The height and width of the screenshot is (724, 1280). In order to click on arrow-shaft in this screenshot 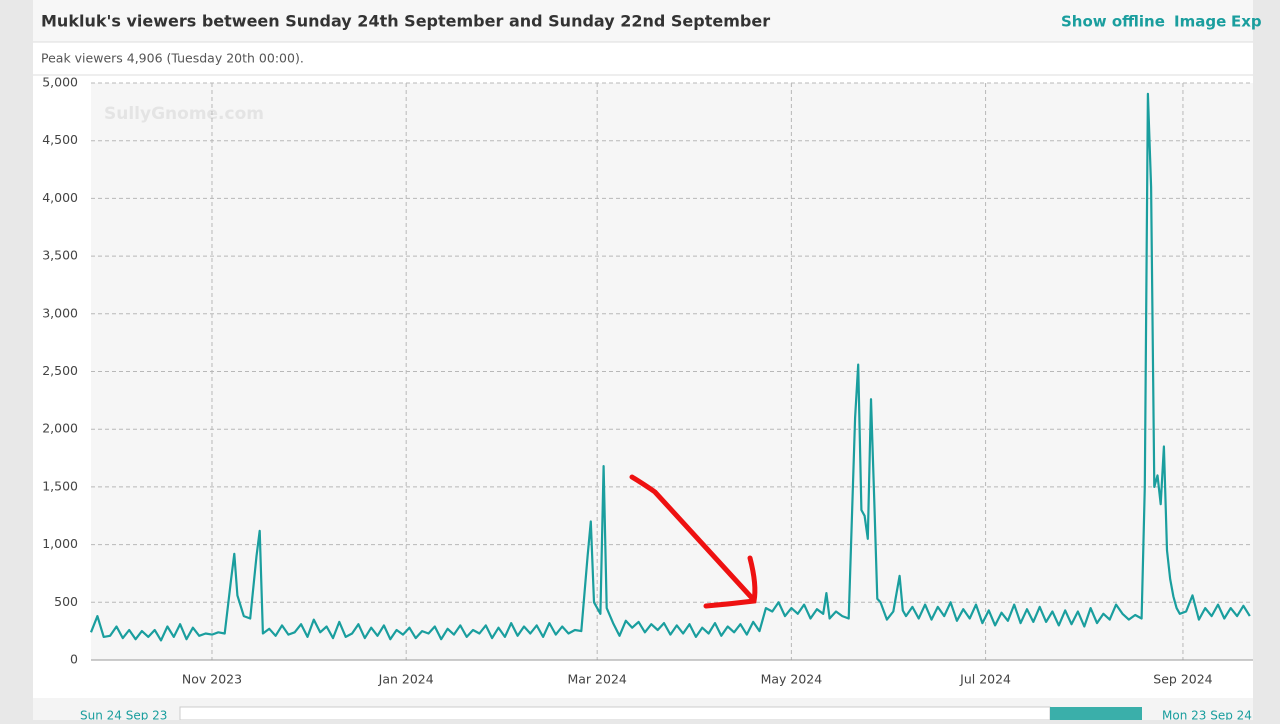, I will do `click(692, 537)`.